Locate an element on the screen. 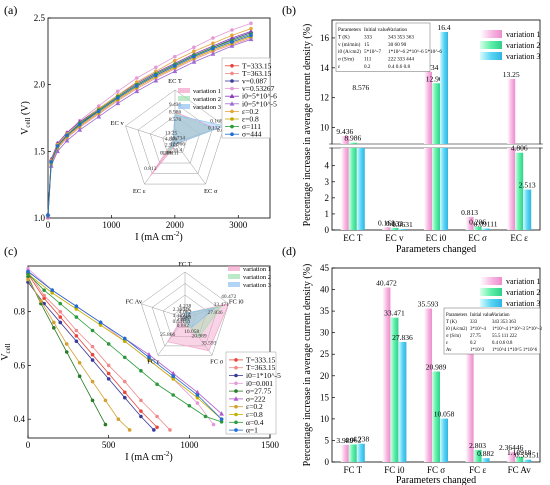 Image resolution: width=550 pixels, height=485 pixels. param-table-cell: 0.2 is located at coordinates (473, 343).